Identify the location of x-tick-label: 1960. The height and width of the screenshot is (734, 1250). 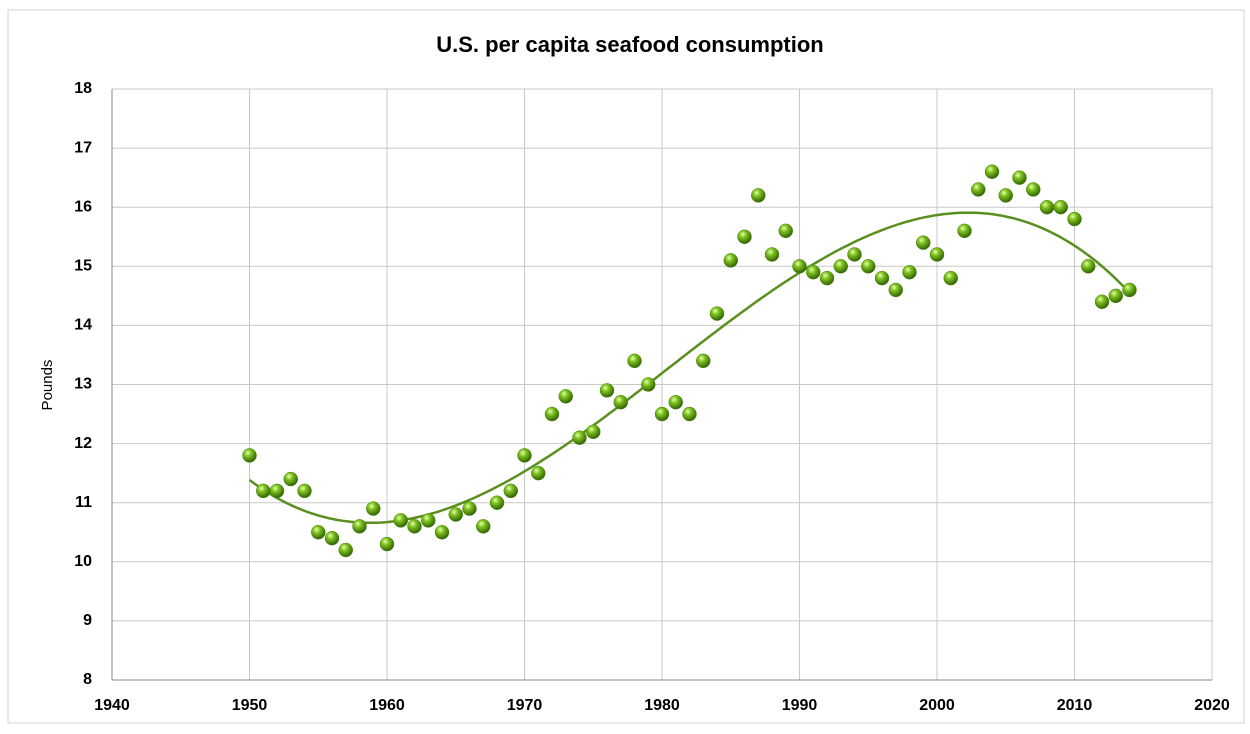
(387, 705).